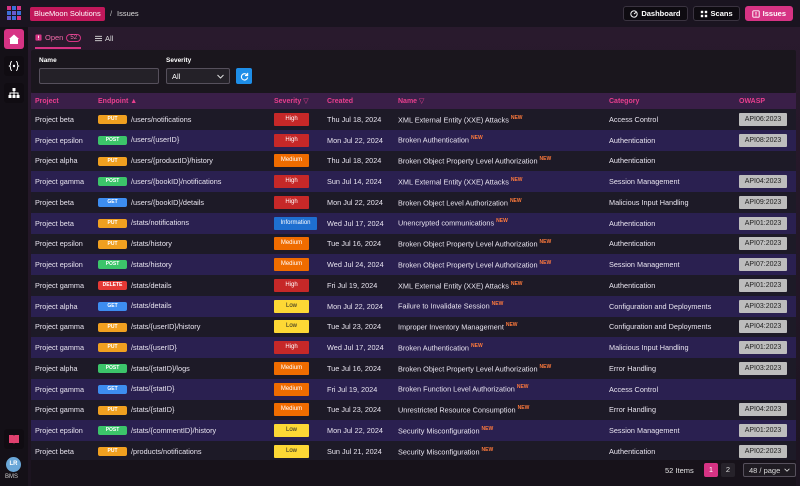  I want to click on chevron-down-icon, so click(220, 76).